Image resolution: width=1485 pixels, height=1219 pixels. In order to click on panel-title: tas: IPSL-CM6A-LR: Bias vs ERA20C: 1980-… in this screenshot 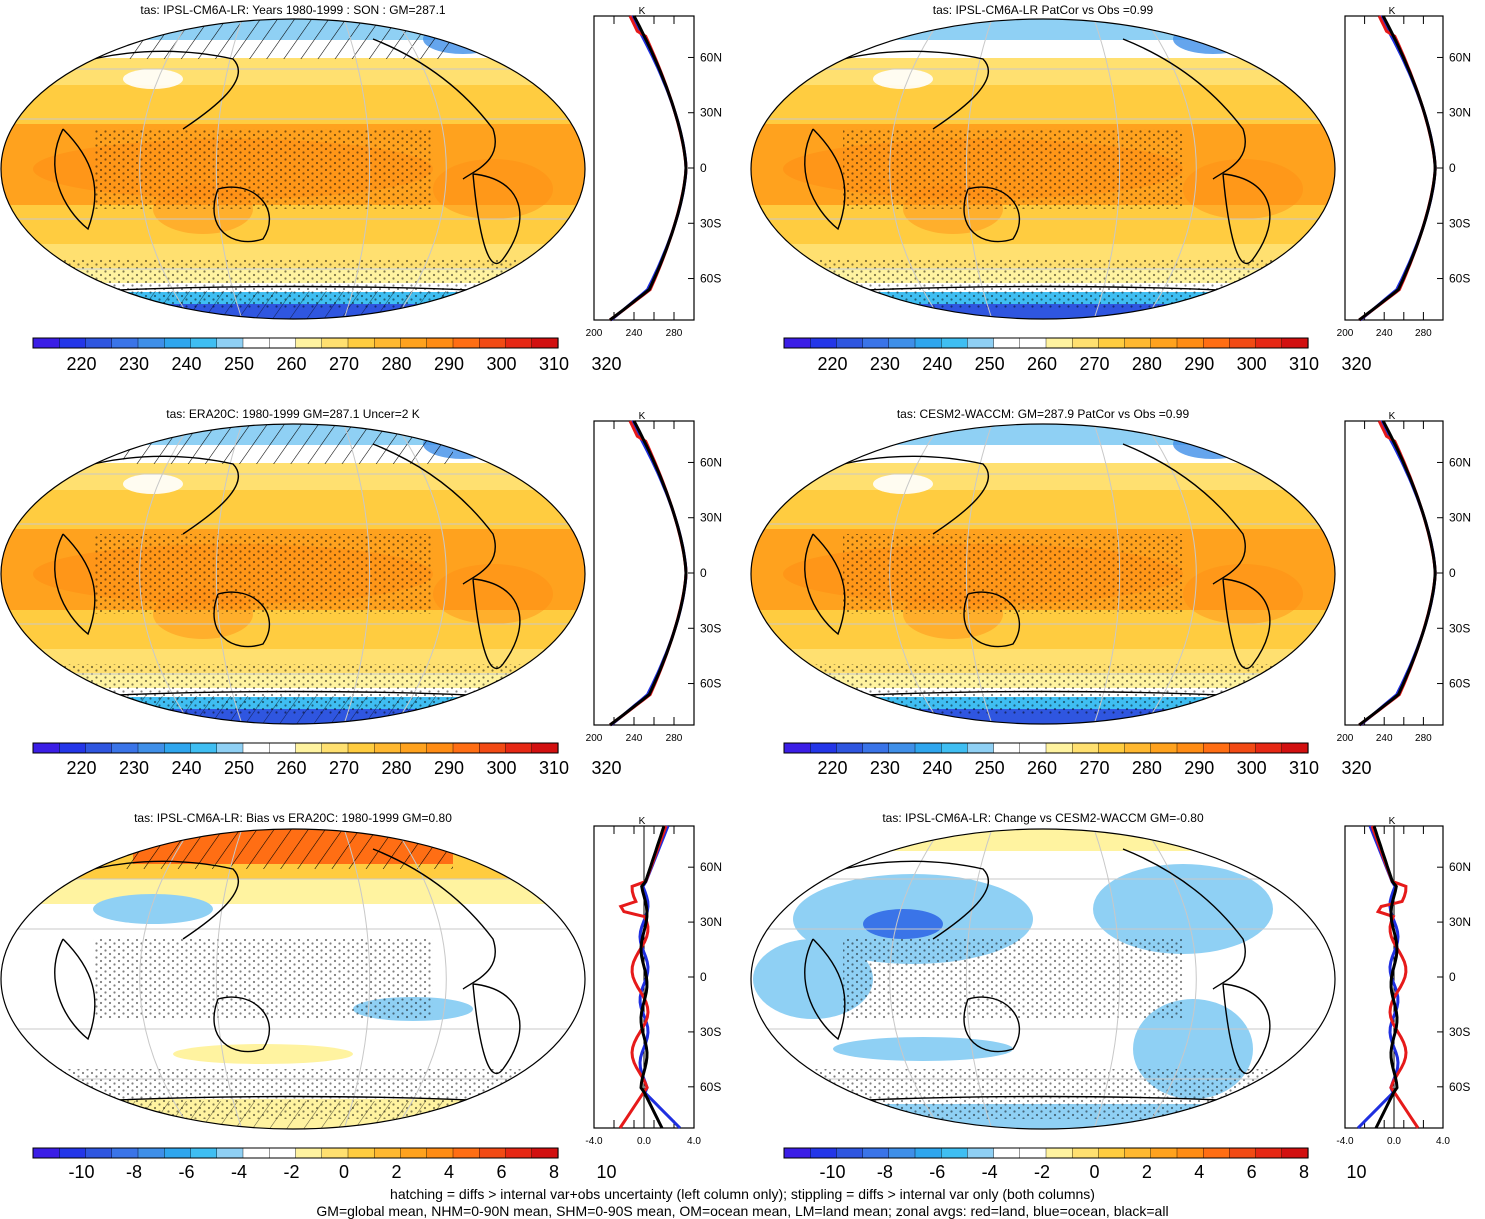, I will do `click(293, 818)`.